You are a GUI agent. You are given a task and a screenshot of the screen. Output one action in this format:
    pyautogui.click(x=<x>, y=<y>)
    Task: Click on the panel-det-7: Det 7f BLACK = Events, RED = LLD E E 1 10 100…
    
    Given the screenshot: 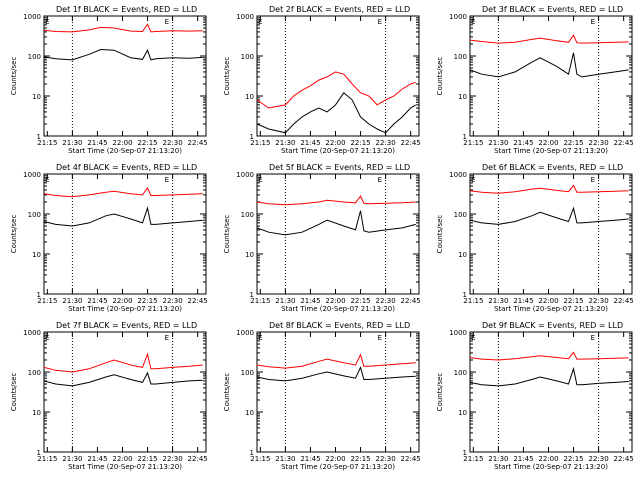 What is the action you would take?
    pyautogui.click(x=109, y=396)
    